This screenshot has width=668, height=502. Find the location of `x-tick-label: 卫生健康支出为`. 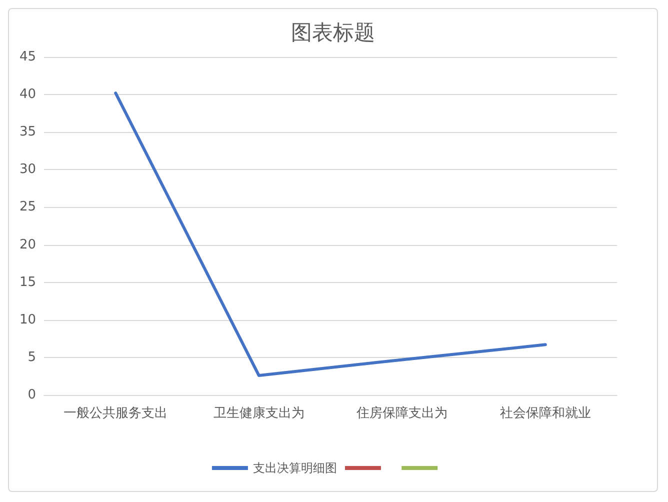

x-tick-label: 卫生健康支出为 is located at coordinates (258, 413).